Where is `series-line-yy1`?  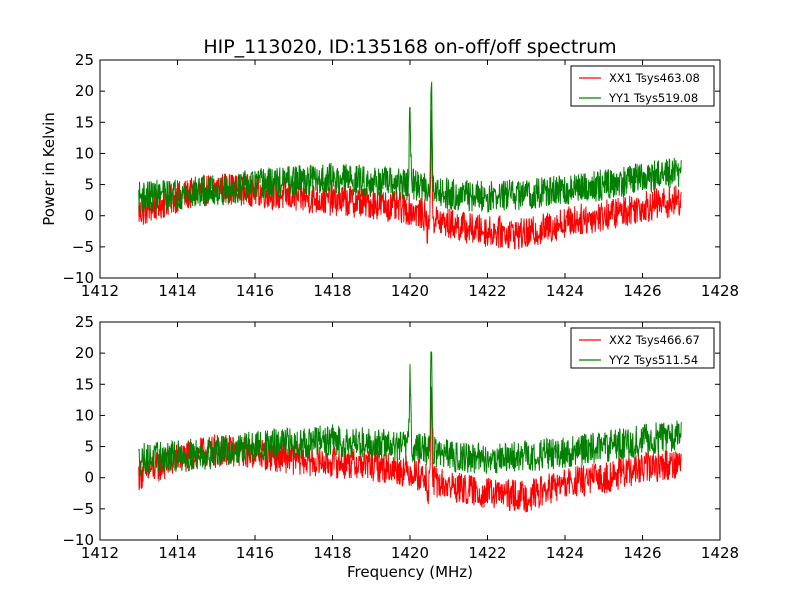
series-line-yy1 is located at coordinates (410, 147).